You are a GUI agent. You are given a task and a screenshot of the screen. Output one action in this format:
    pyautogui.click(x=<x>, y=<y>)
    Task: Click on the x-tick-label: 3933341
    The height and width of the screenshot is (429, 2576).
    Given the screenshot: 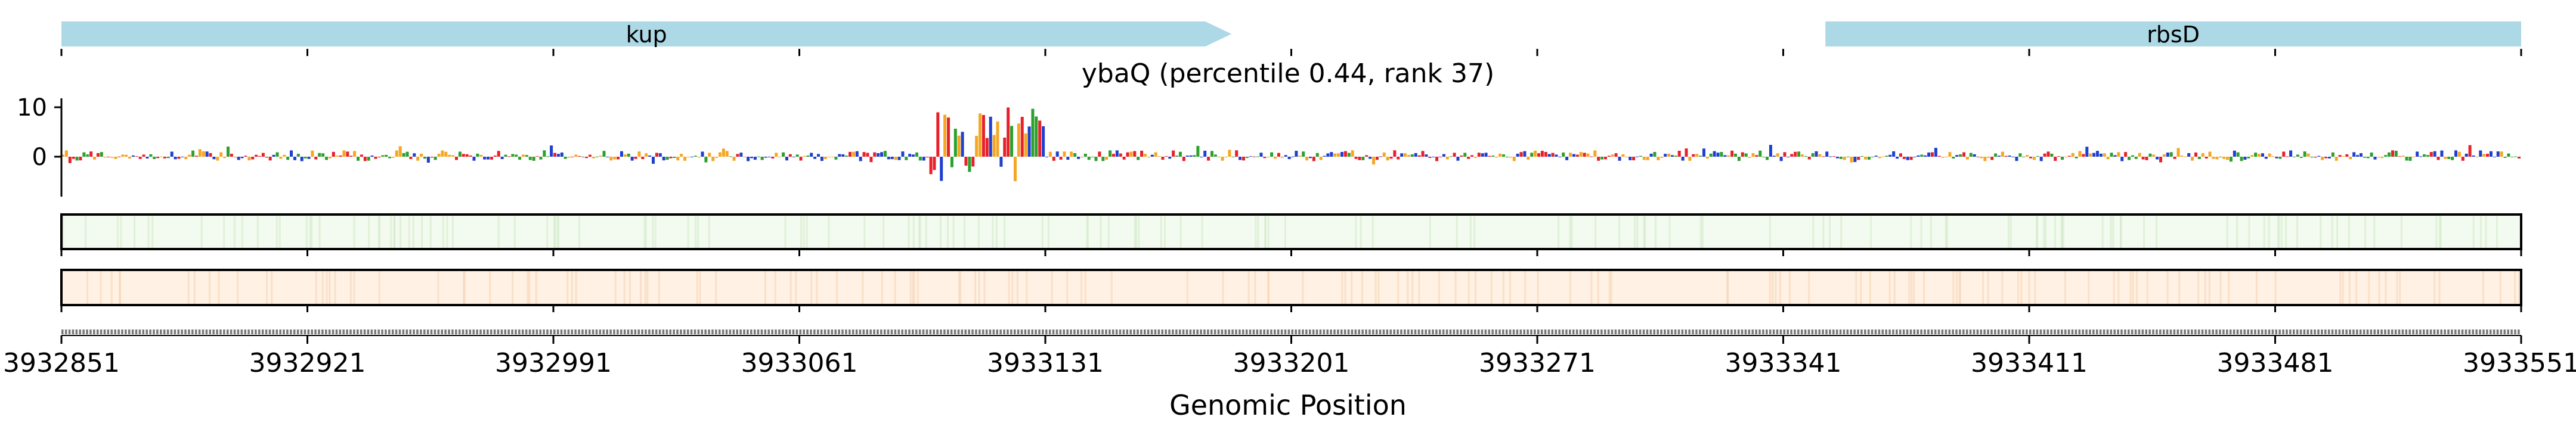 What is the action you would take?
    pyautogui.click(x=1784, y=363)
    